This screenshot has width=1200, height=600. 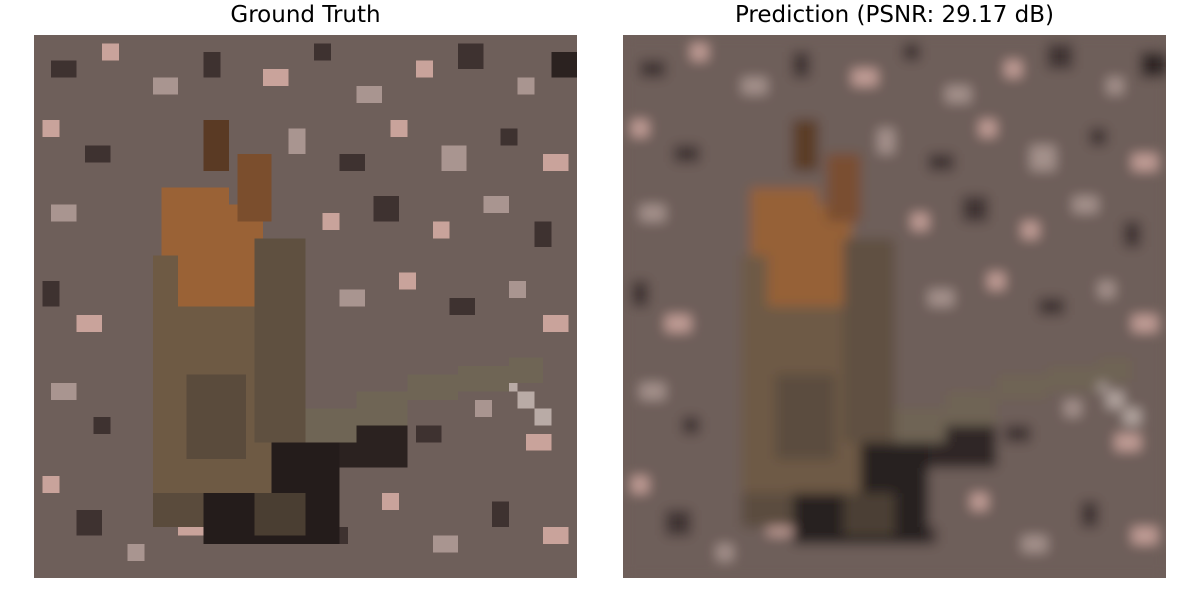 What do you see at coordinates (305, 15) in the screenshot?
I see `ground-truth-title: Ground Truth` at bounding box center [305, 15].